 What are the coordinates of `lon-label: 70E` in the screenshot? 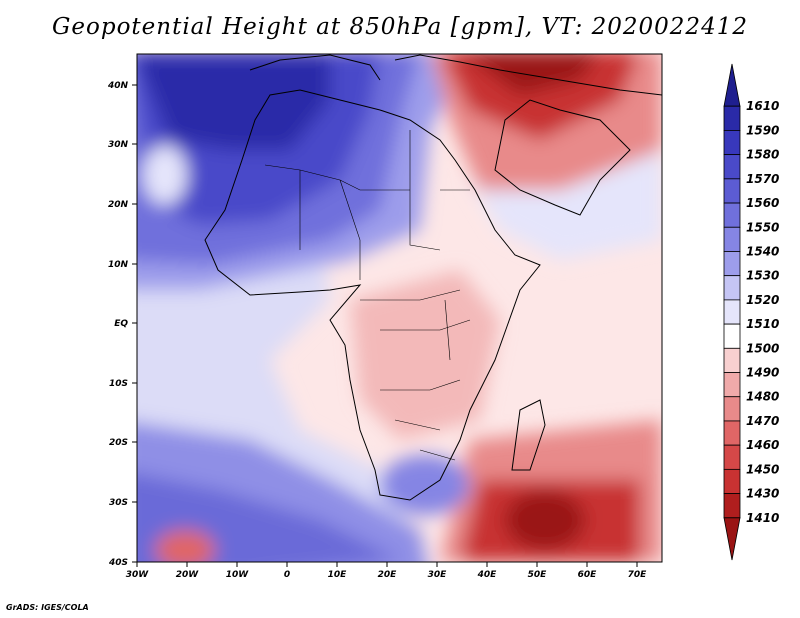 It's located at (638, 575).